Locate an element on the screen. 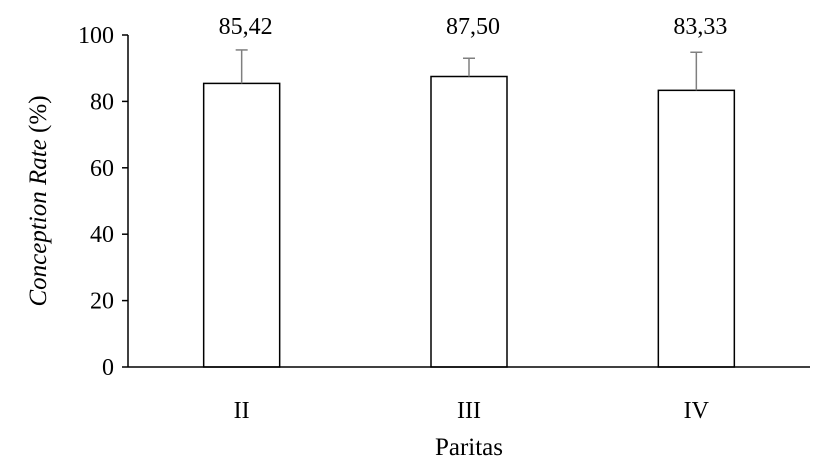 This screenshot has width=837, height=462. data-label-iii: 87,50 is located at coordinates (473, 27).